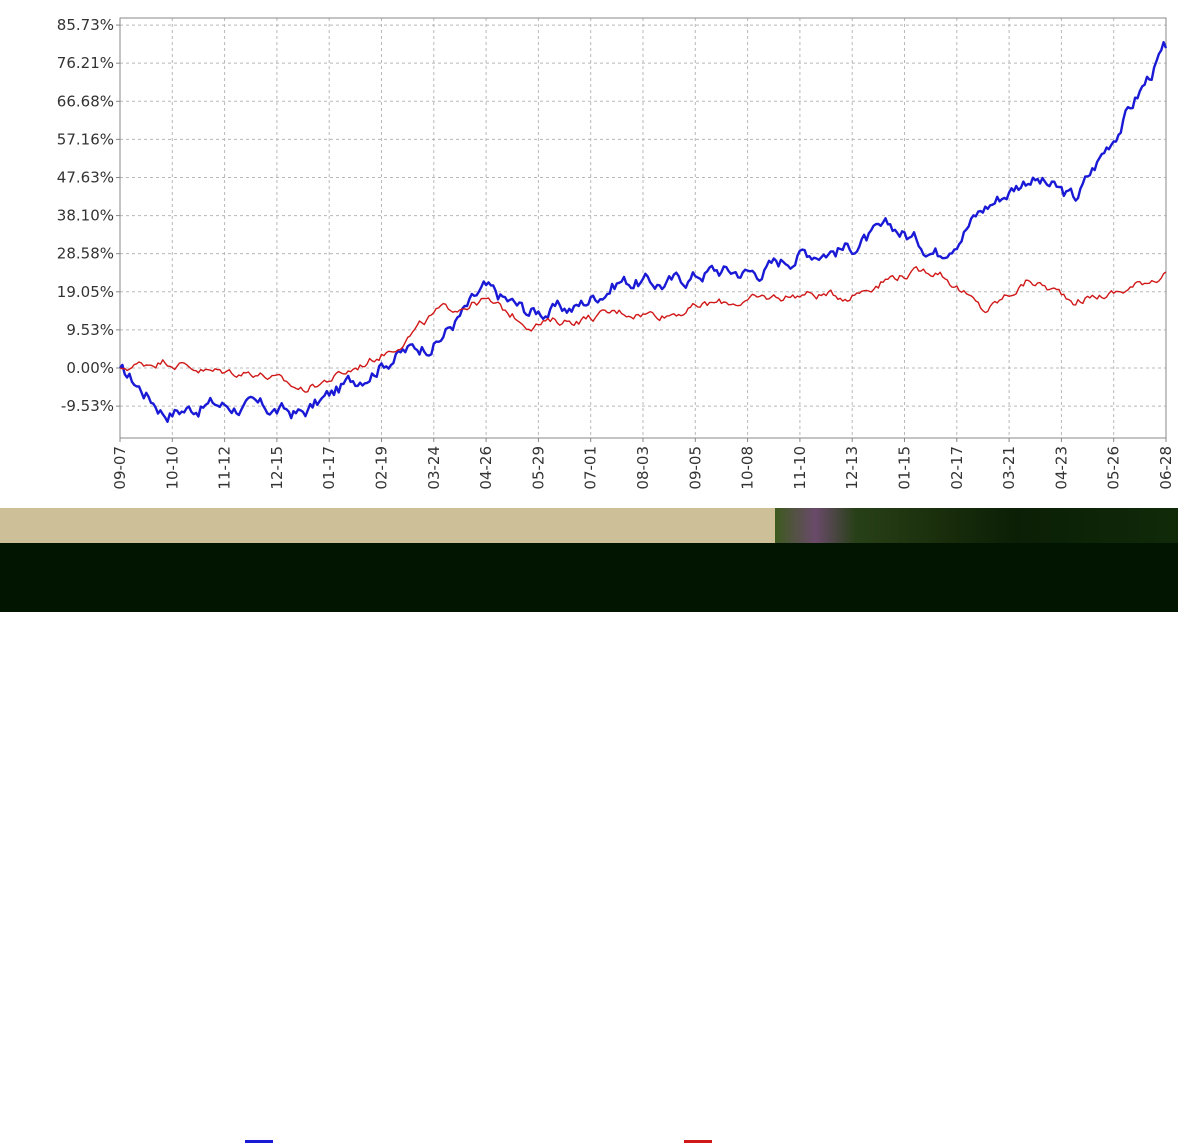  I want to click on x-tick-label: 06-28, so click(1166, 468).